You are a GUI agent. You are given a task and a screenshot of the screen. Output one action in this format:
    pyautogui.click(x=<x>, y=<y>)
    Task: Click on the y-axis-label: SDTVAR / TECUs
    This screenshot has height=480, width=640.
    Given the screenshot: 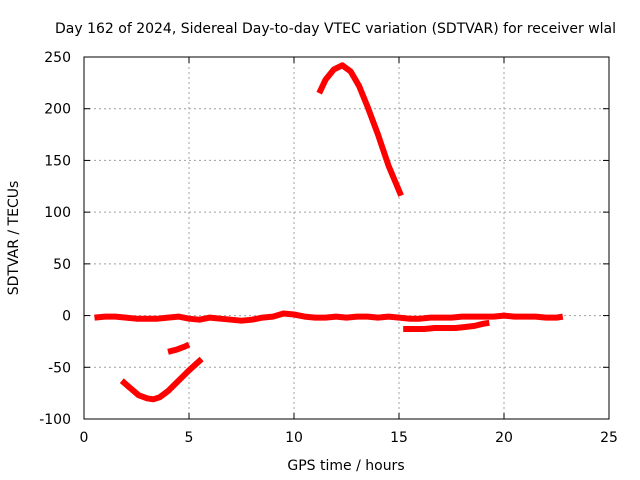 What is the action you would take?
    pyautogui.click(x=14, y=238)
    